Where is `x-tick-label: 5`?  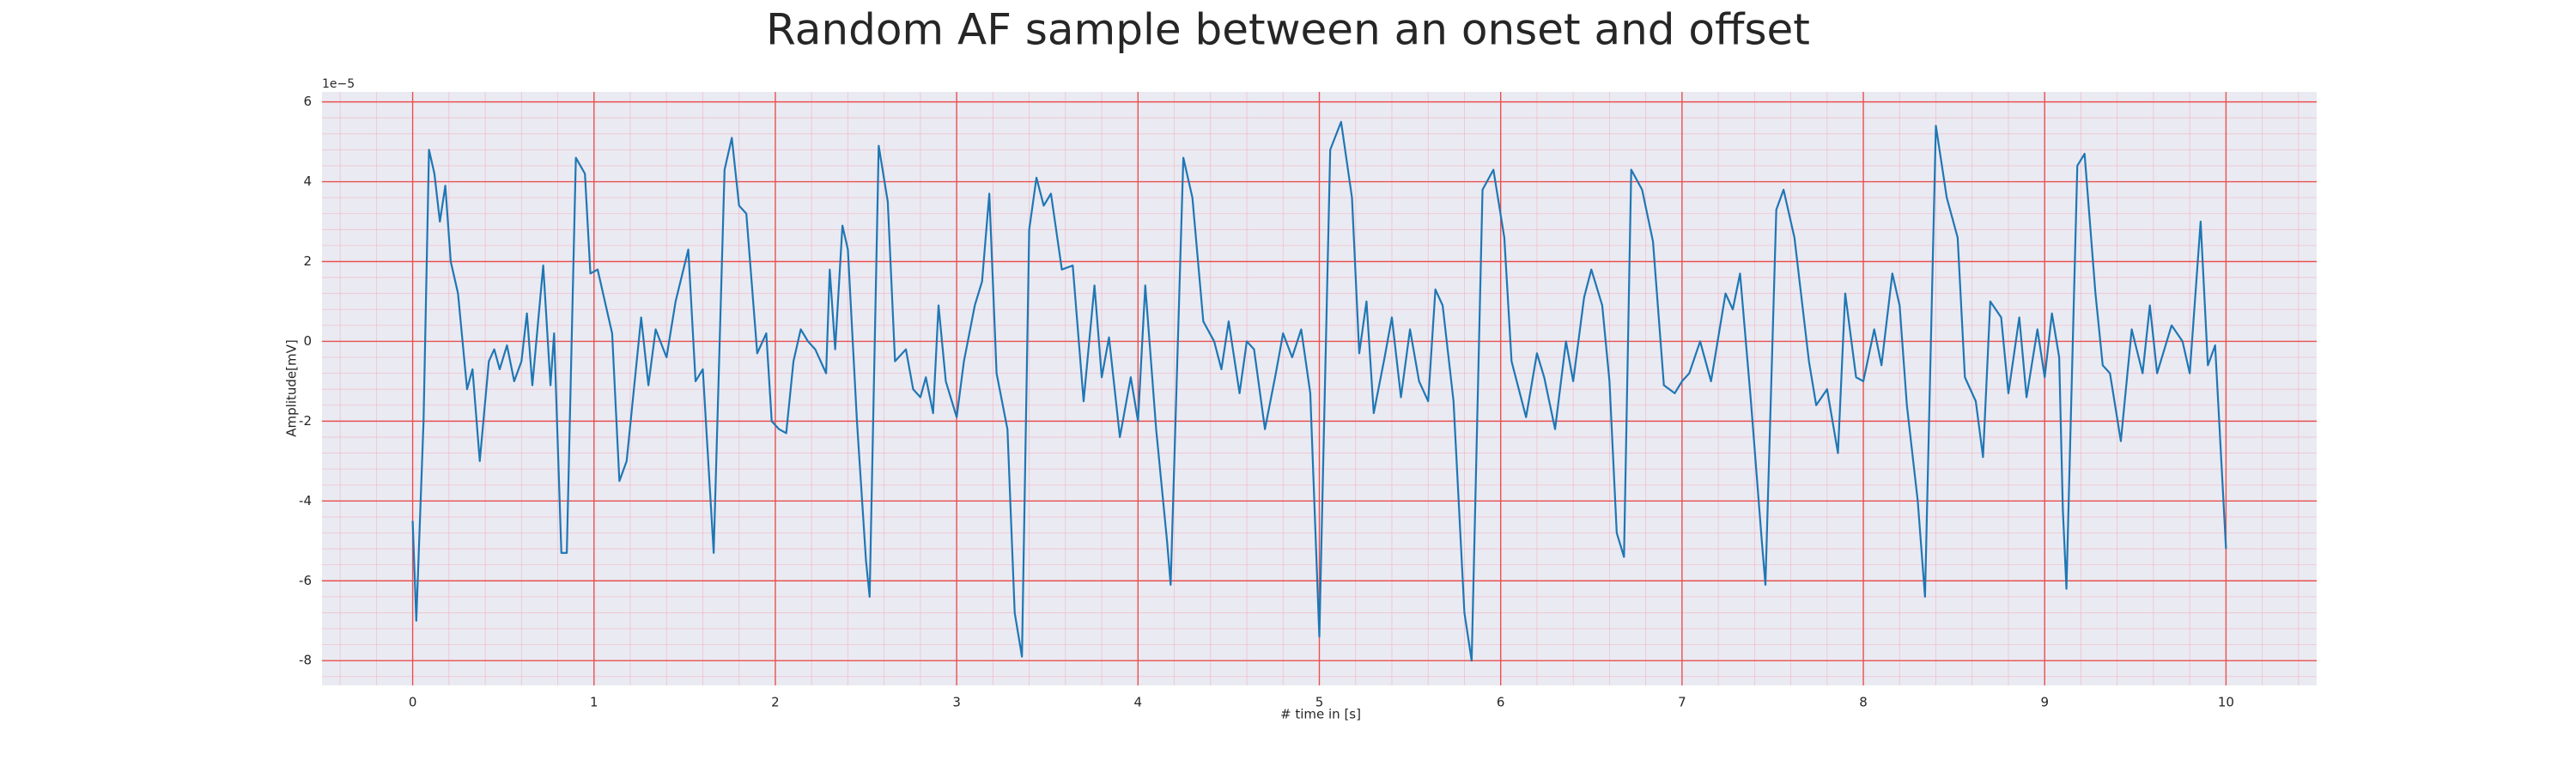
x-tick-label: 5 is located at coordinates (1319, 702).